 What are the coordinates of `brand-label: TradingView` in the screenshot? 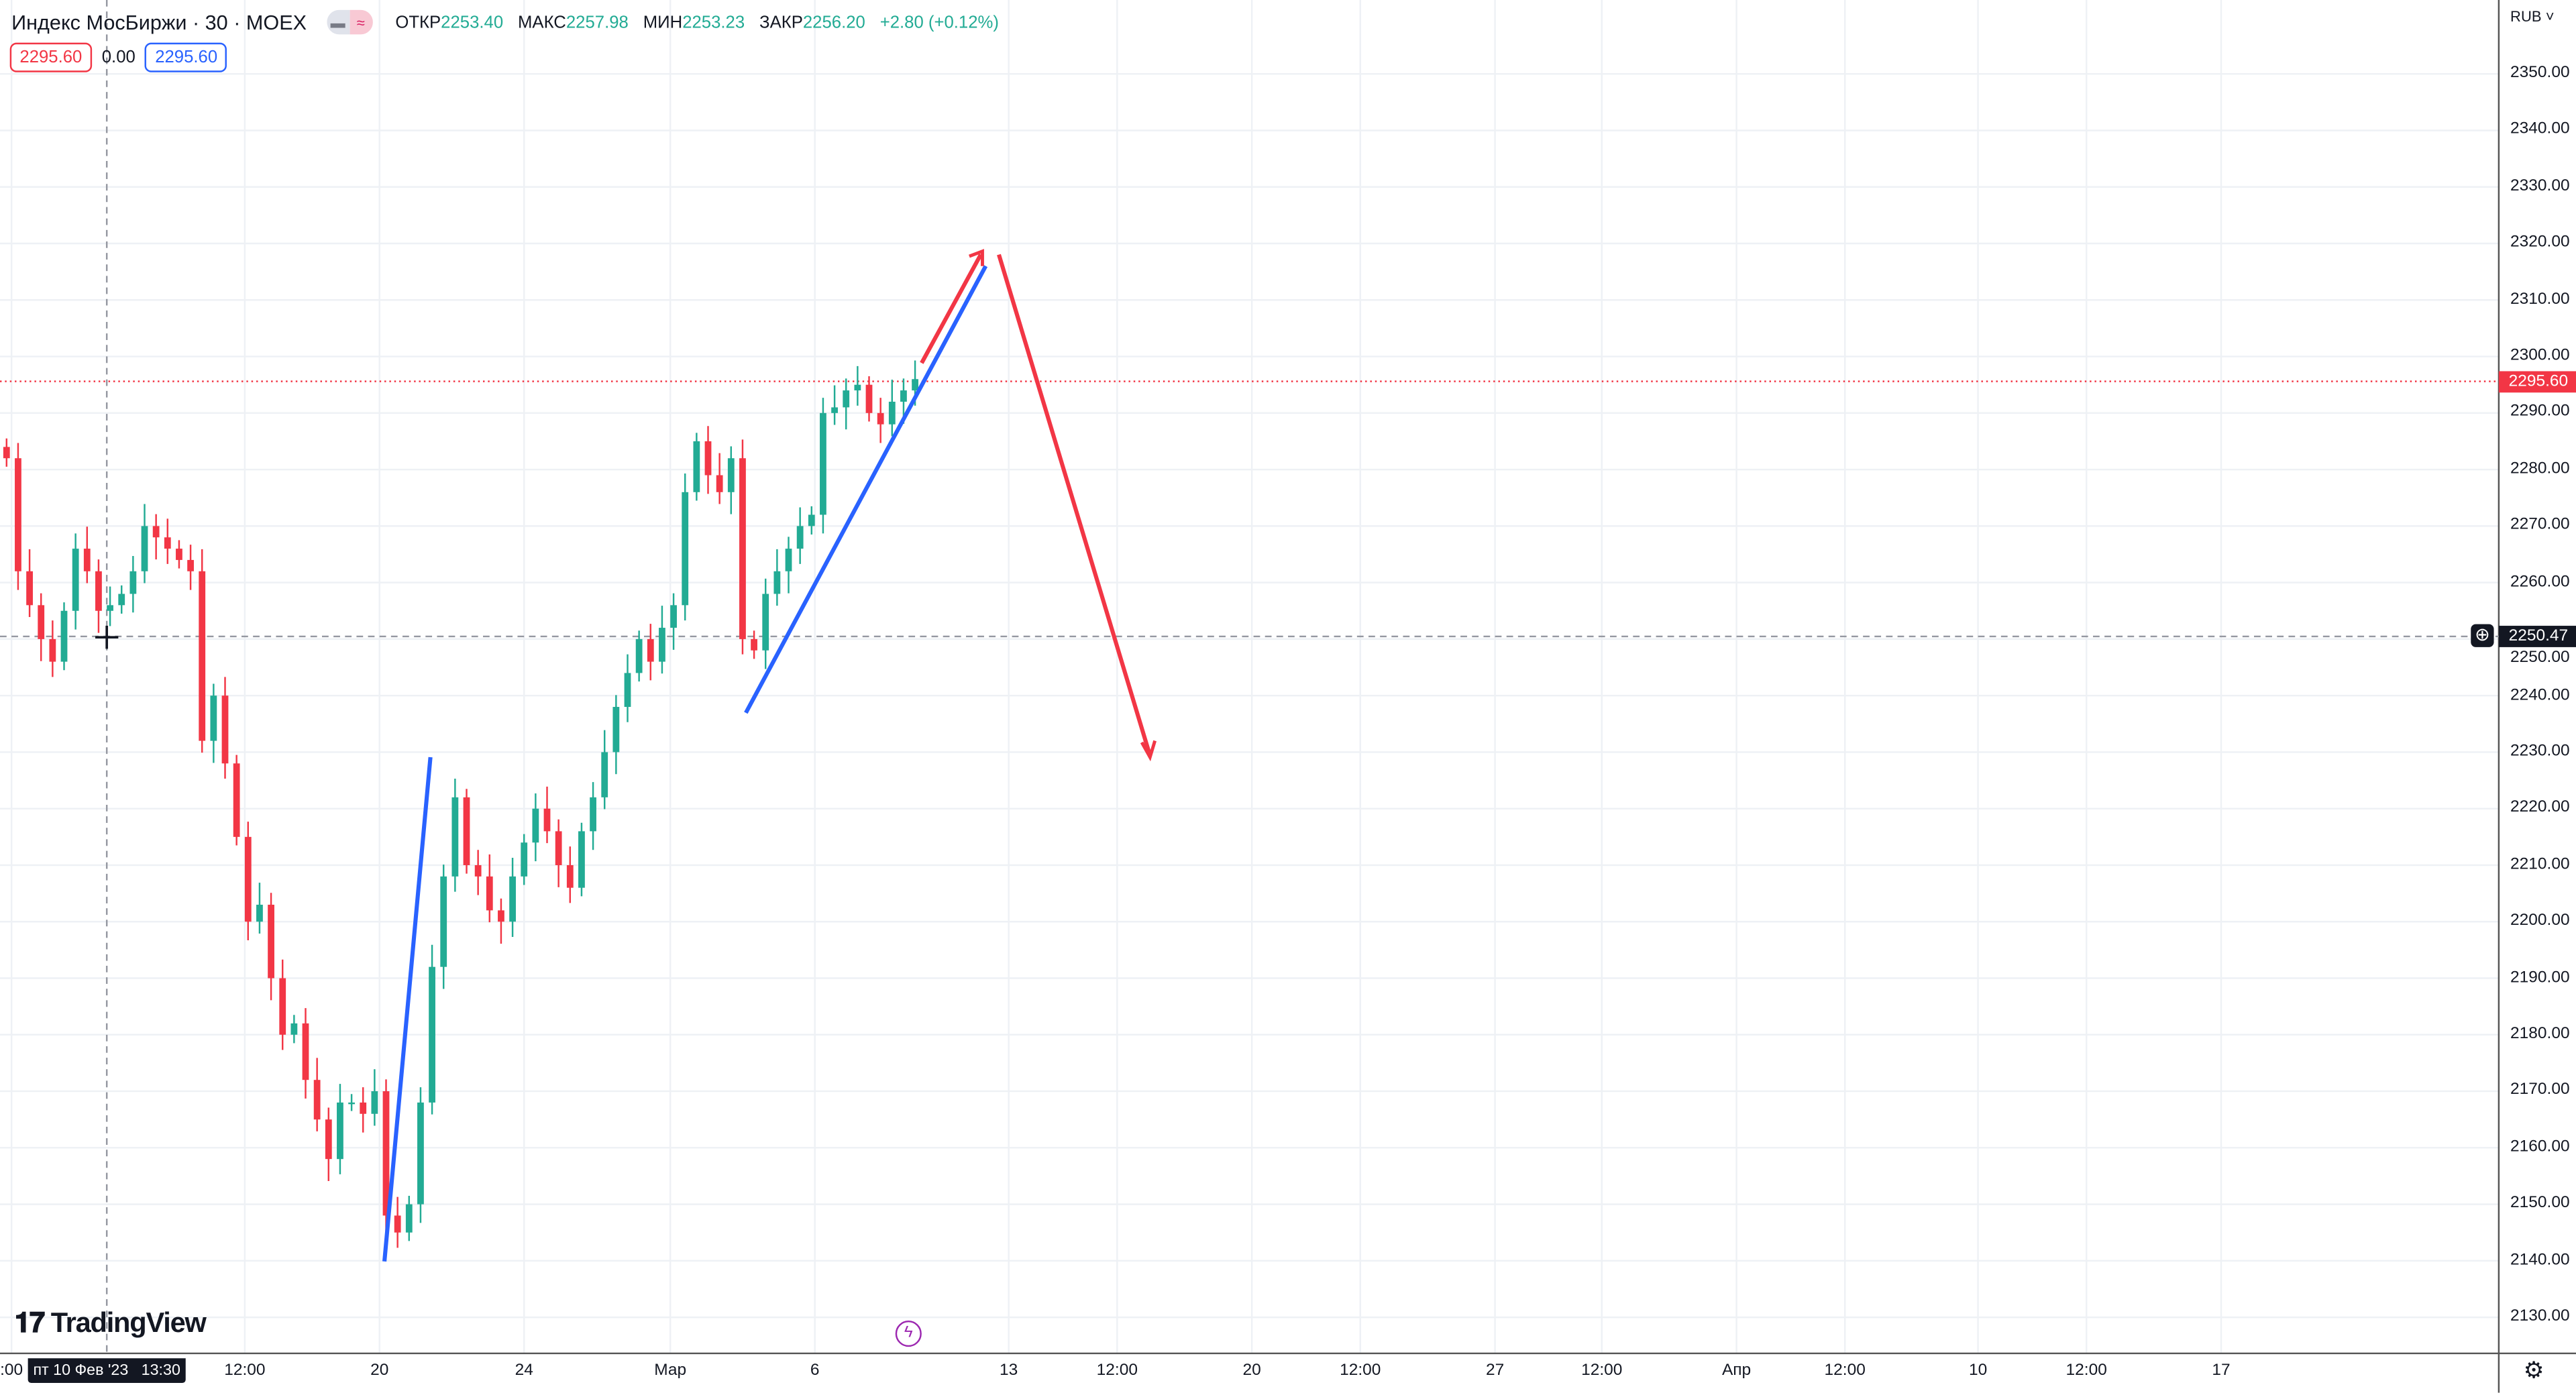 It's located at (128, 1323).